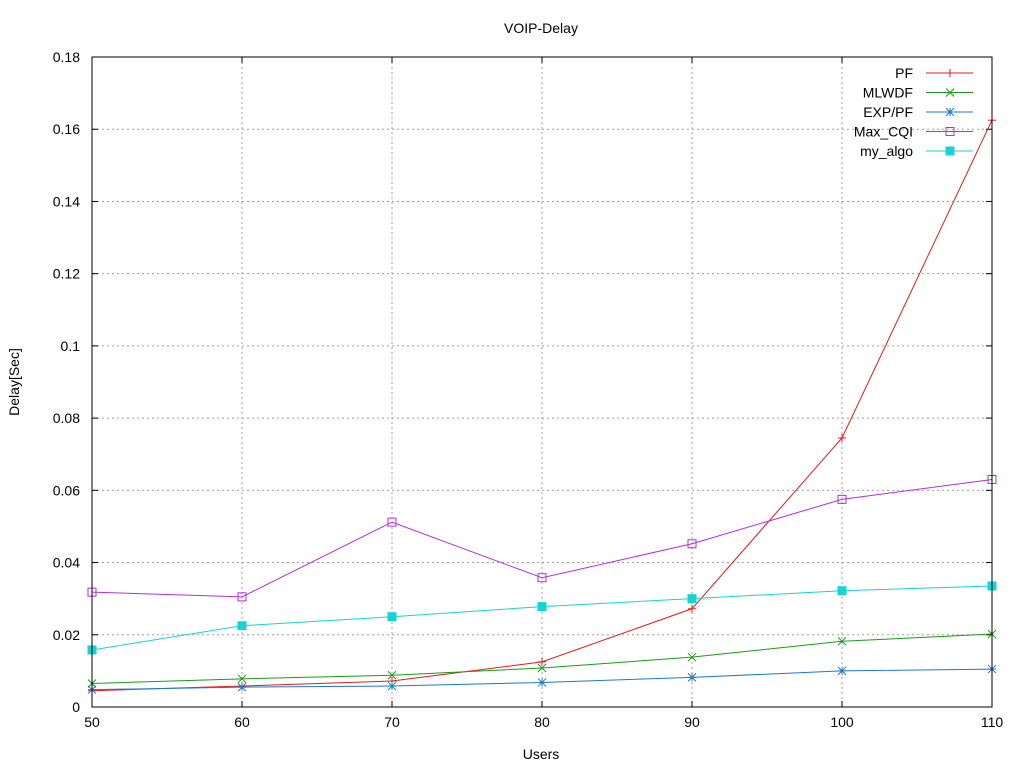 The width and height of the screenshot is (1024, 768). What do you see at coordinates (541, 754) in the screenshot?
I see `x-axis-label: Users` at bounding box center [541, 754].